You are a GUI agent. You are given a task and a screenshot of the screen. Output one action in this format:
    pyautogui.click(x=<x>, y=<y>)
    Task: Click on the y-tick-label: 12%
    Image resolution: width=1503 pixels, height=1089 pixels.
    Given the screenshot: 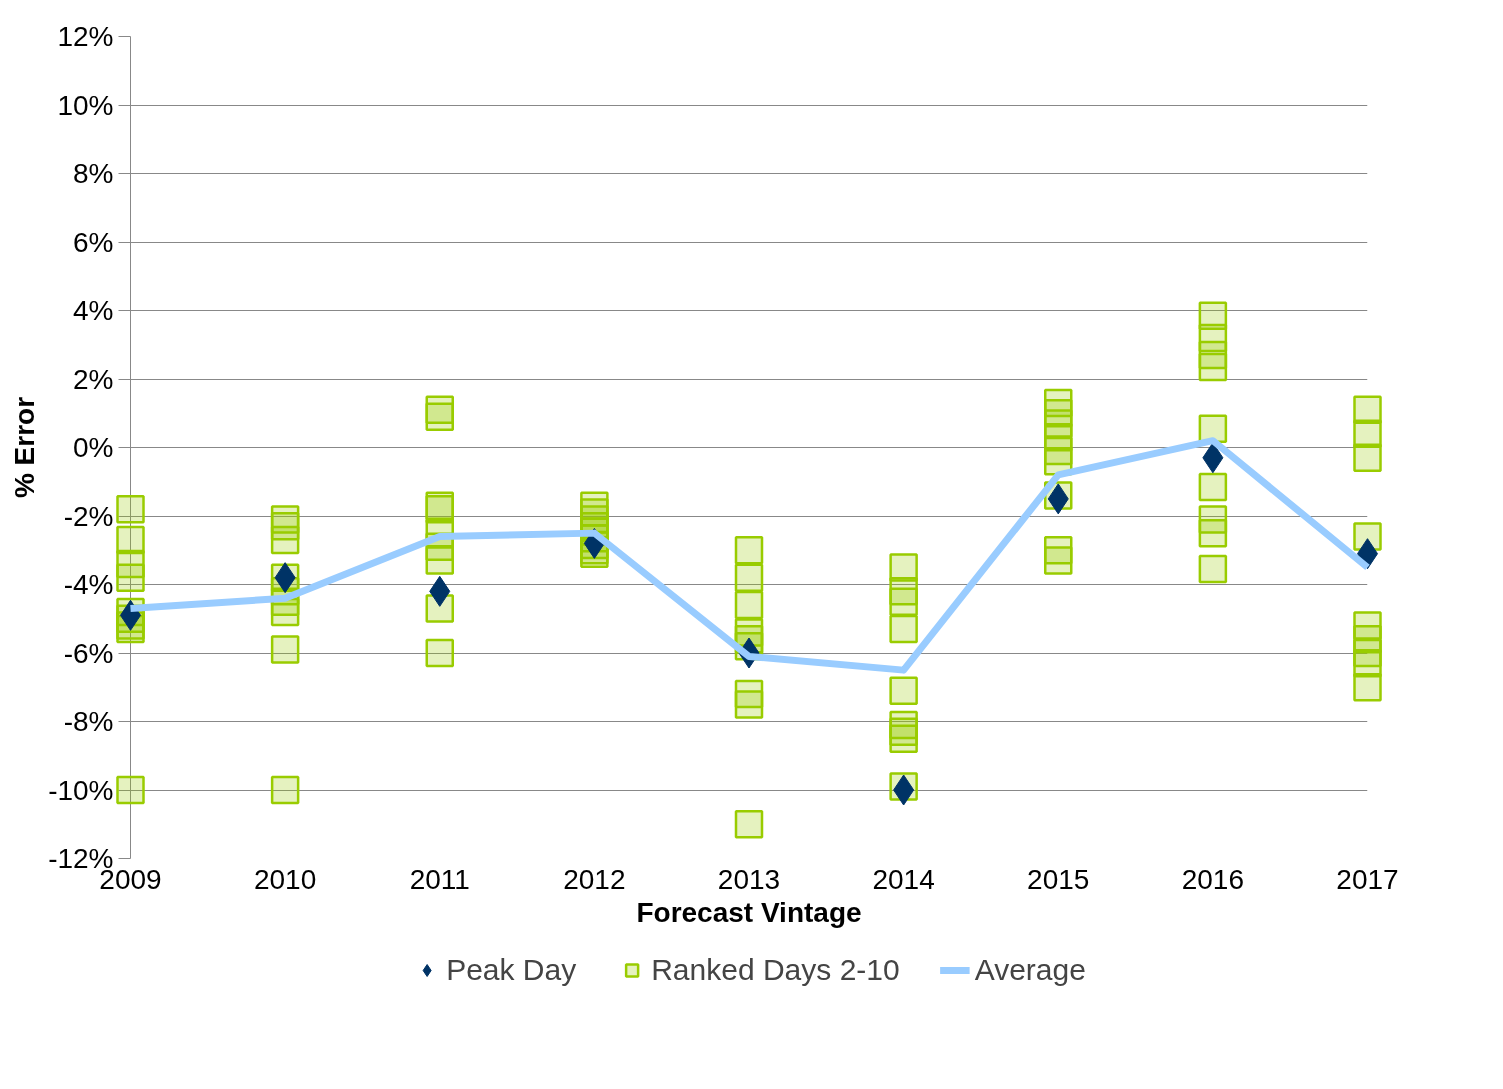 What is the action you would take?
    pyautogui.click(x=85, y=36)
    